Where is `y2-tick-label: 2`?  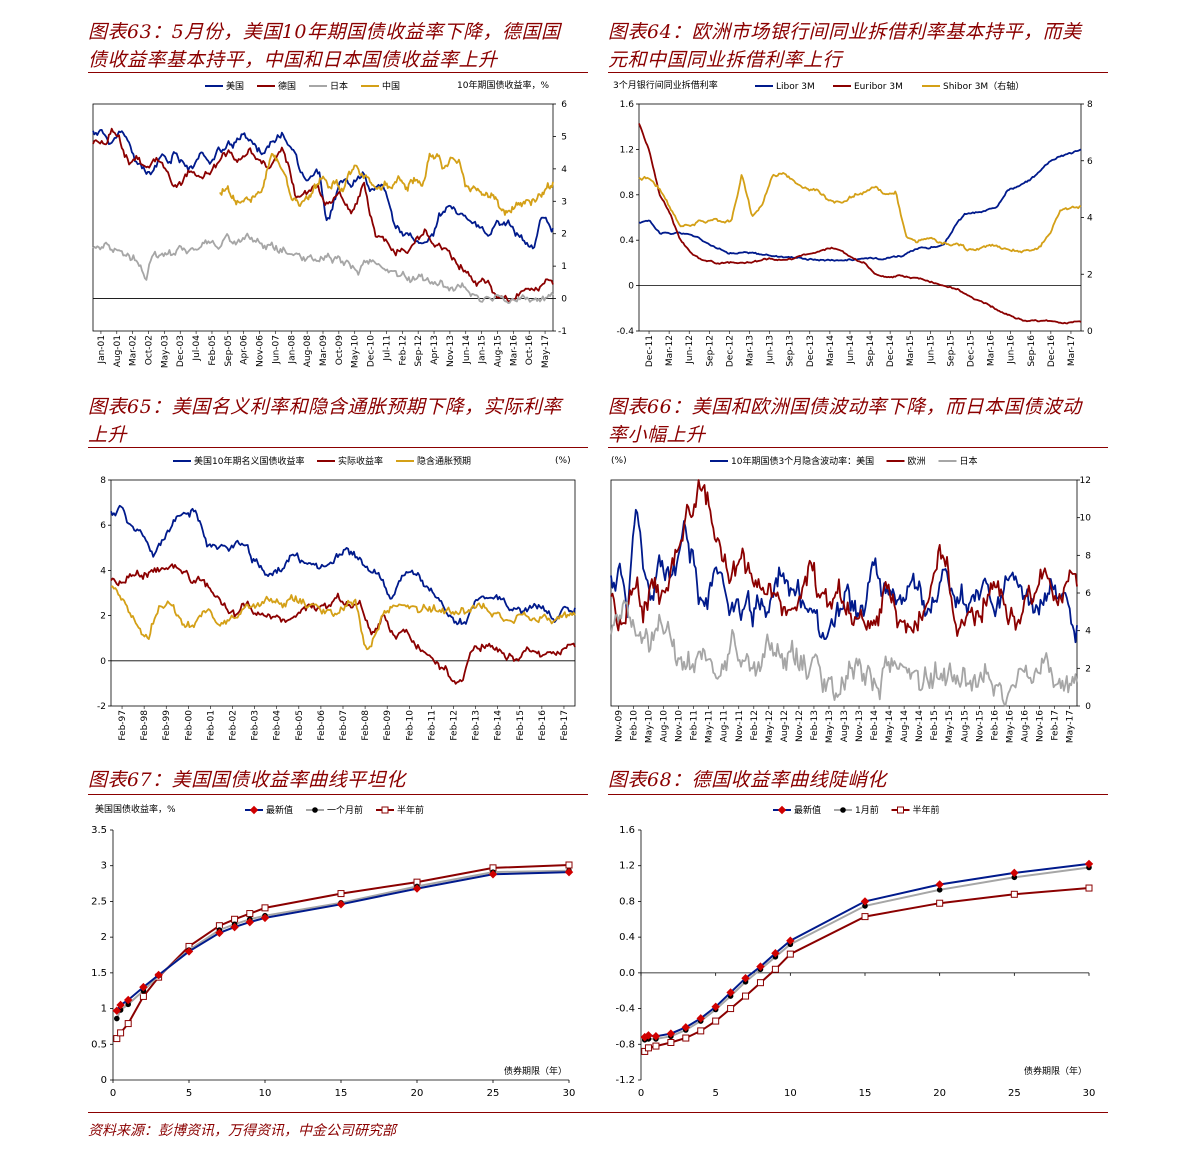
y2-tick-label: 2 is located at coordinates (1090, 275).